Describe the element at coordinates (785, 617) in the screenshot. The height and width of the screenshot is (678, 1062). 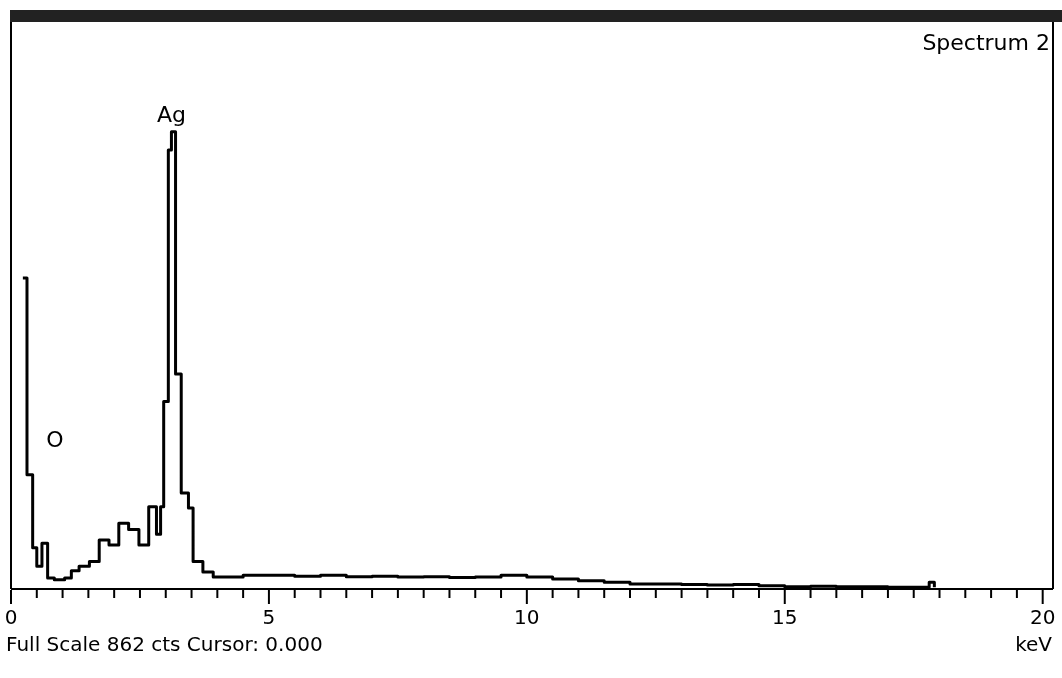
I see `x-tick-label: 15` at that location.